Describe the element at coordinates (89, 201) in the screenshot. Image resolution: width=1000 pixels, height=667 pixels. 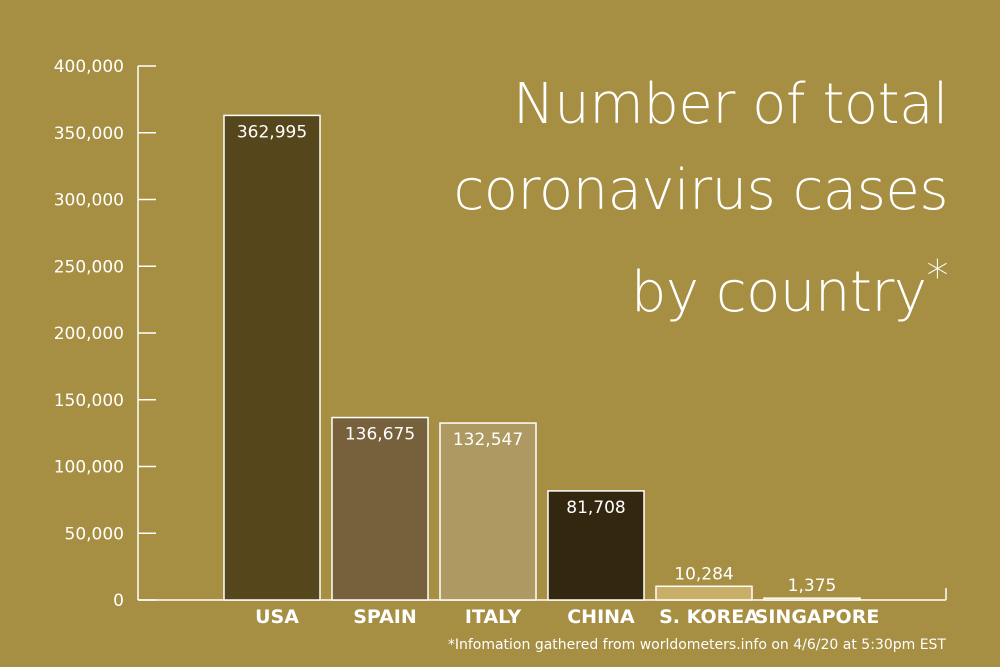
I see `y-tick-label: 300,000` at that location.